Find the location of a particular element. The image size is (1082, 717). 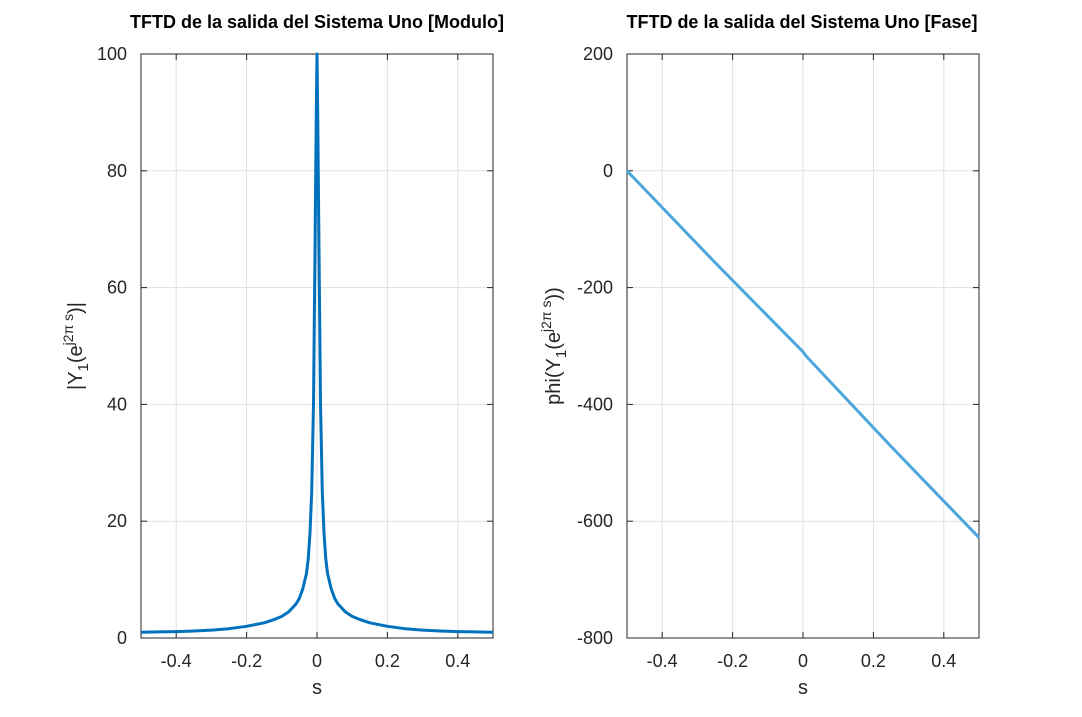

y-tick-label: -600 is located at coordinates (595, 521).